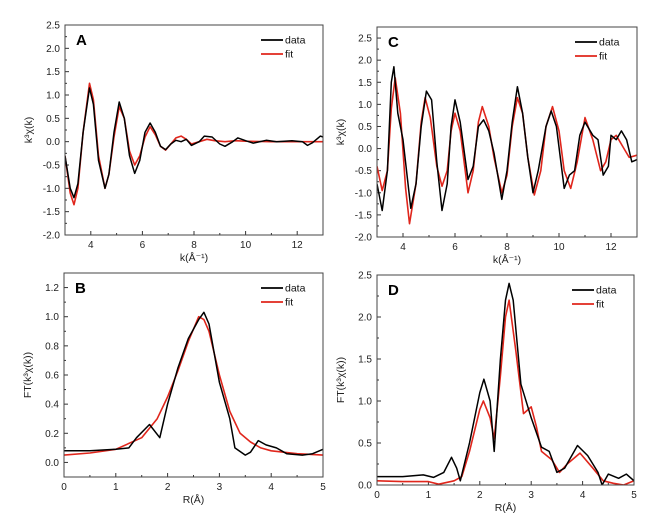 This screenshot has width=650, height=529. What do you see at coordinates (393, 42) in the screenshot?
I see `panel-label: C` at bounding box center [393, 42].